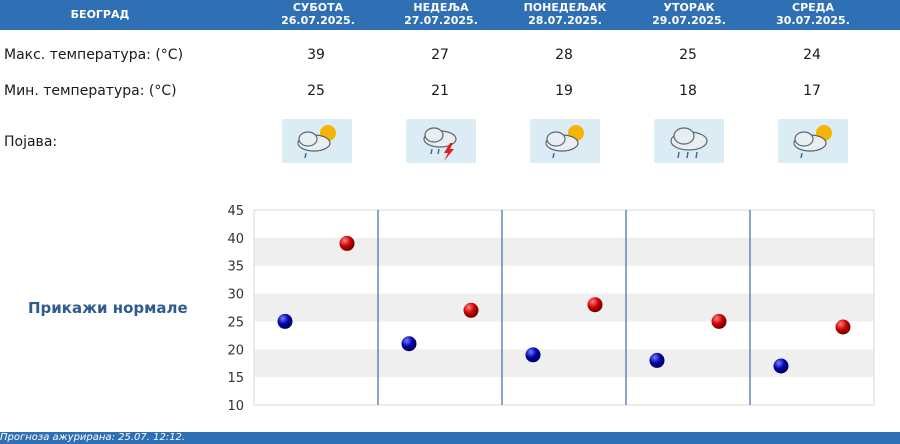 The image size is (900, 444). I want to click on date-label: 29.07.2025., so click(689, 20).